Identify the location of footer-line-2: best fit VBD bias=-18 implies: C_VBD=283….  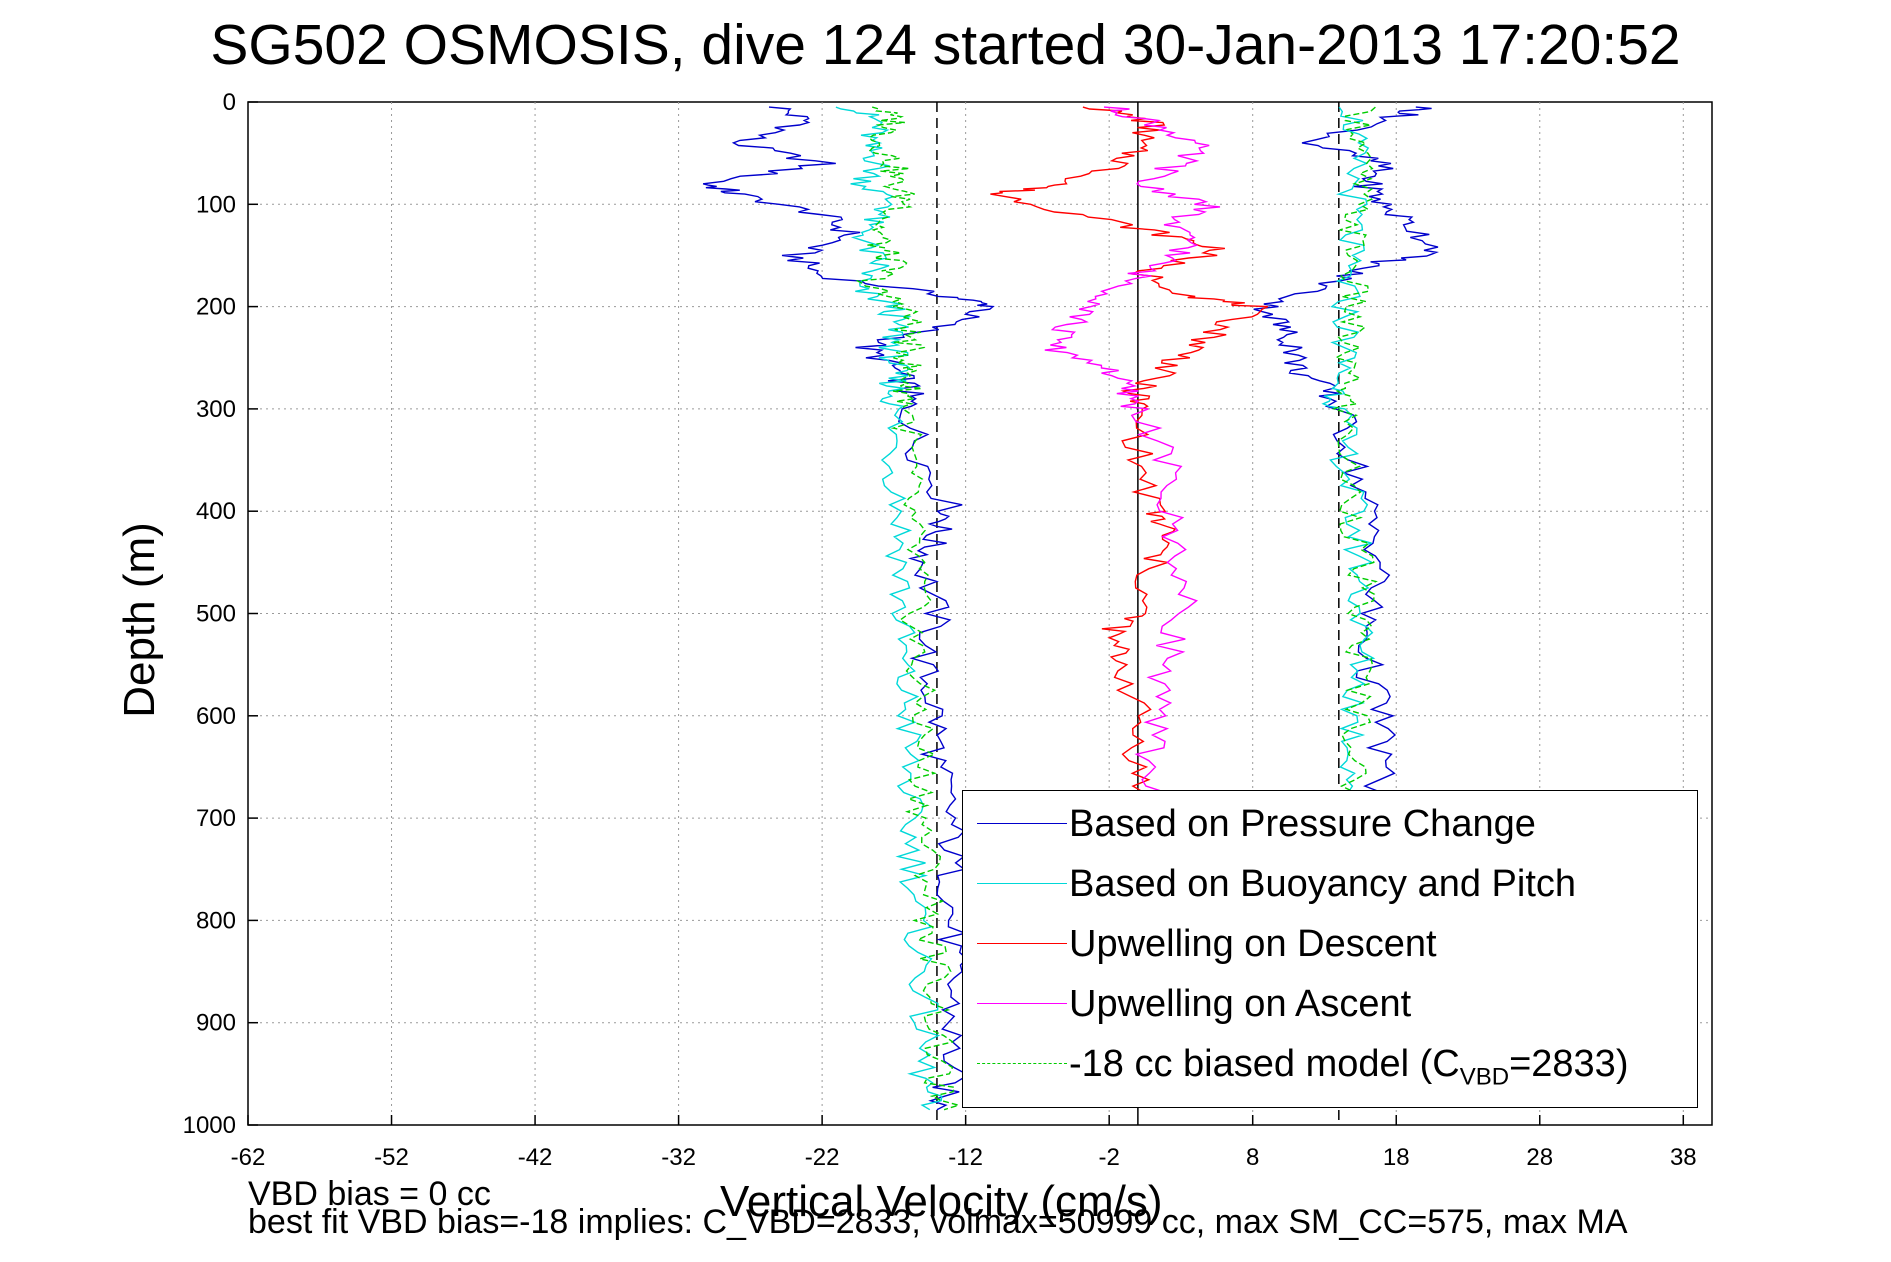
(938, 1222).